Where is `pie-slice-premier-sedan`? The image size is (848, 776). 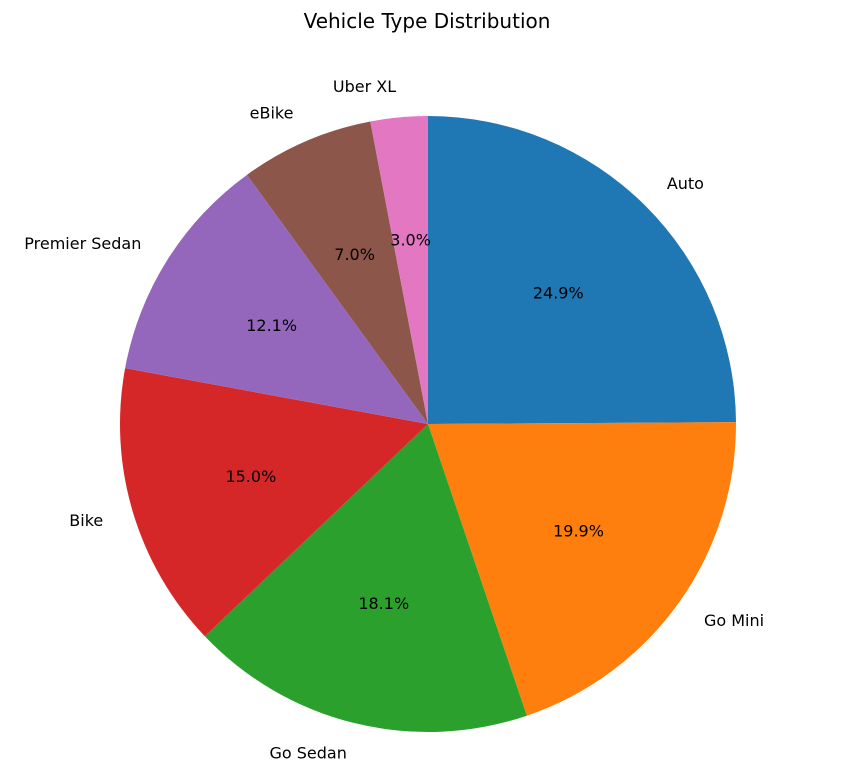
pie-slice-premier-sedan is located at coordinates (276, 299).